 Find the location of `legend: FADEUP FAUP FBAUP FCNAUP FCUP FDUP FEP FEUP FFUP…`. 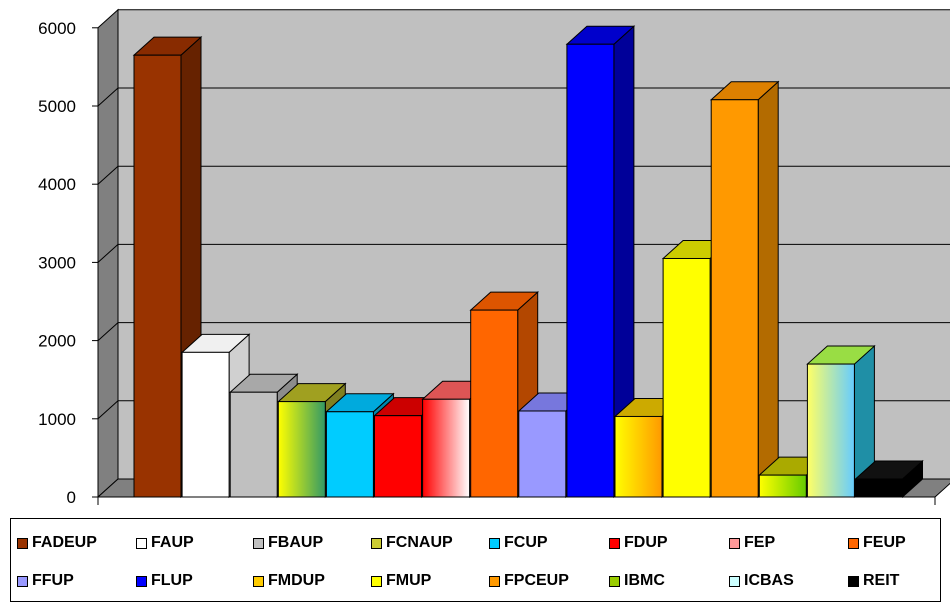

legend: FADEUP FAUP FBAUP FCNAUP FCUP FDUP FEP FEUP FFUP… is located at coordinates (475, 560).